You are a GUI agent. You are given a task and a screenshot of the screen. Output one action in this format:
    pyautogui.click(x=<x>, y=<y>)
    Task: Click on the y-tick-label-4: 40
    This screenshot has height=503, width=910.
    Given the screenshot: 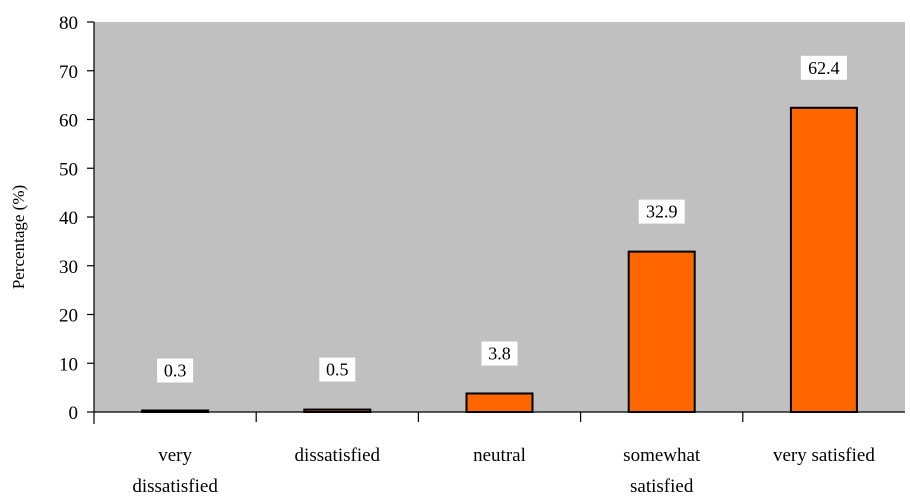 What is the action you would take?
    pyautogui.click(x=68, y=218)
    